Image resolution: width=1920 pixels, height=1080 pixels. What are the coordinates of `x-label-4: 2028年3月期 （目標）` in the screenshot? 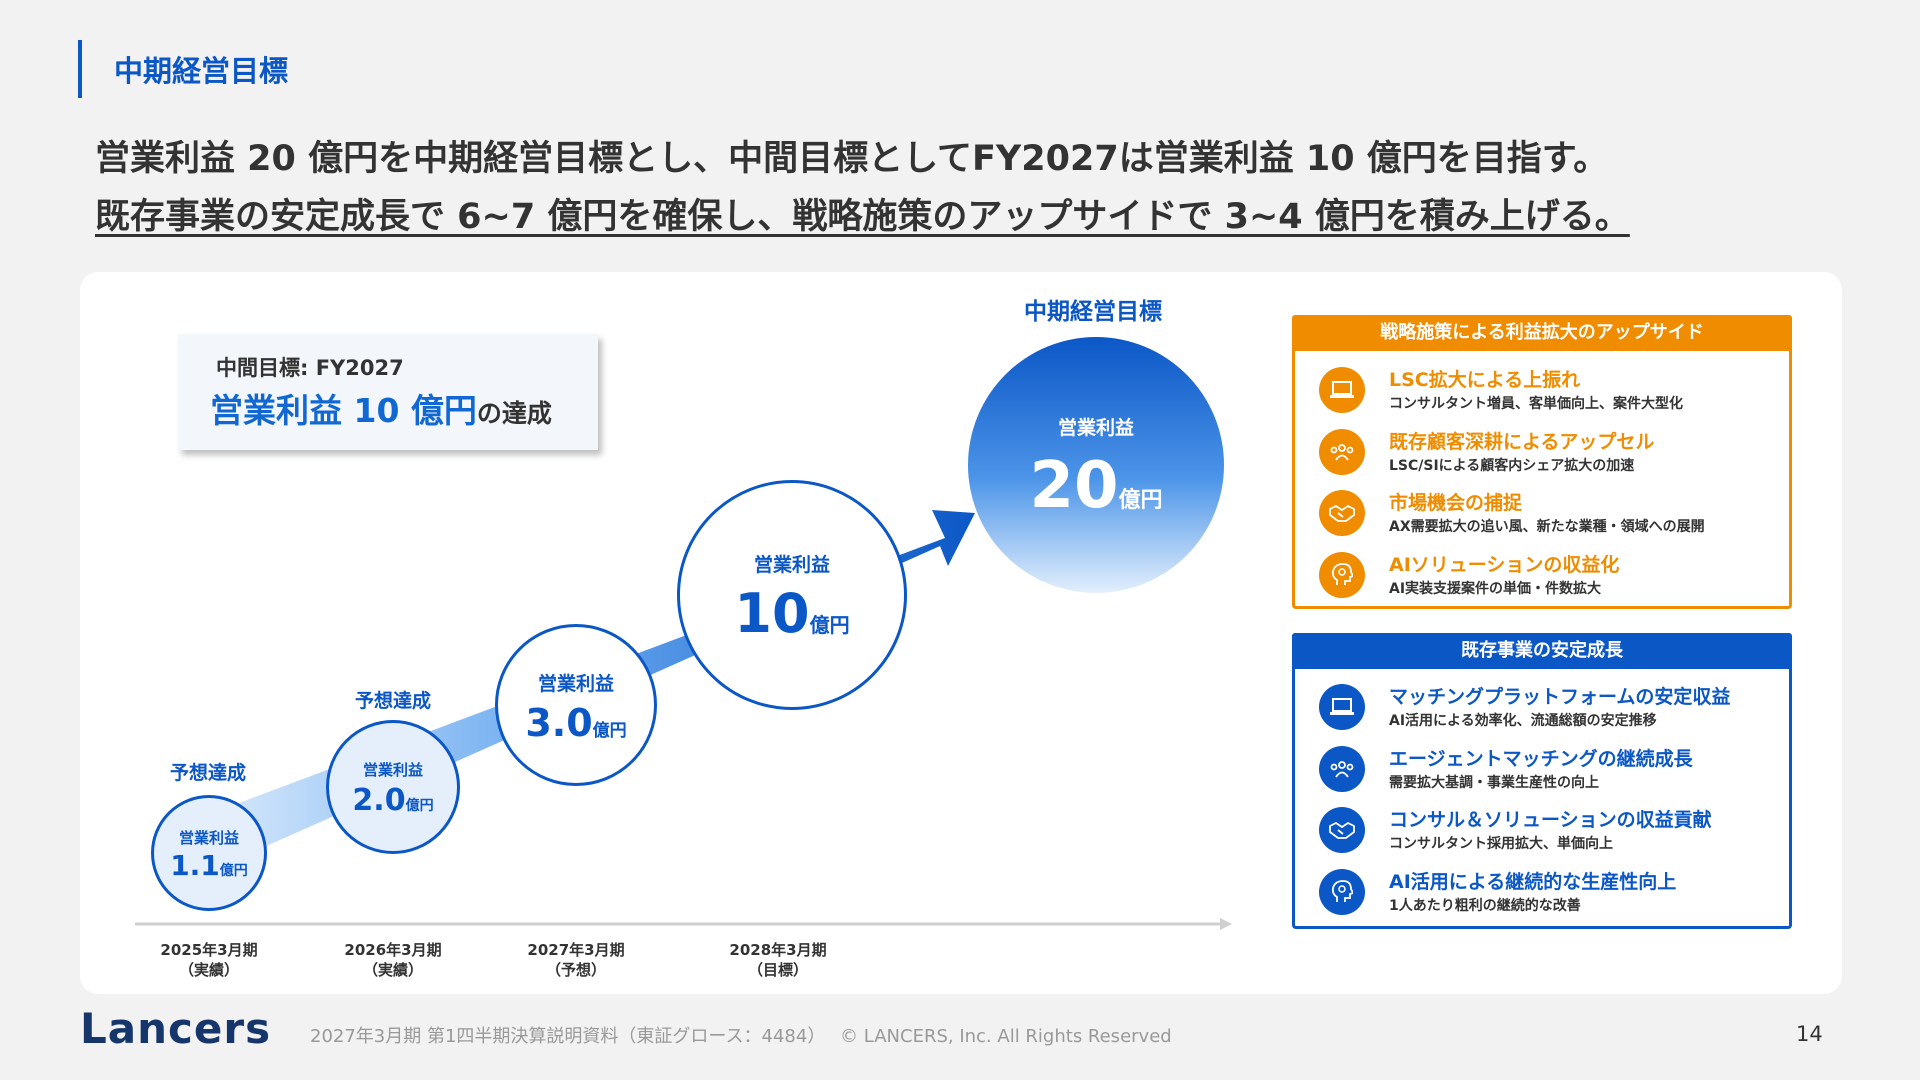 It's located at (778, 960).